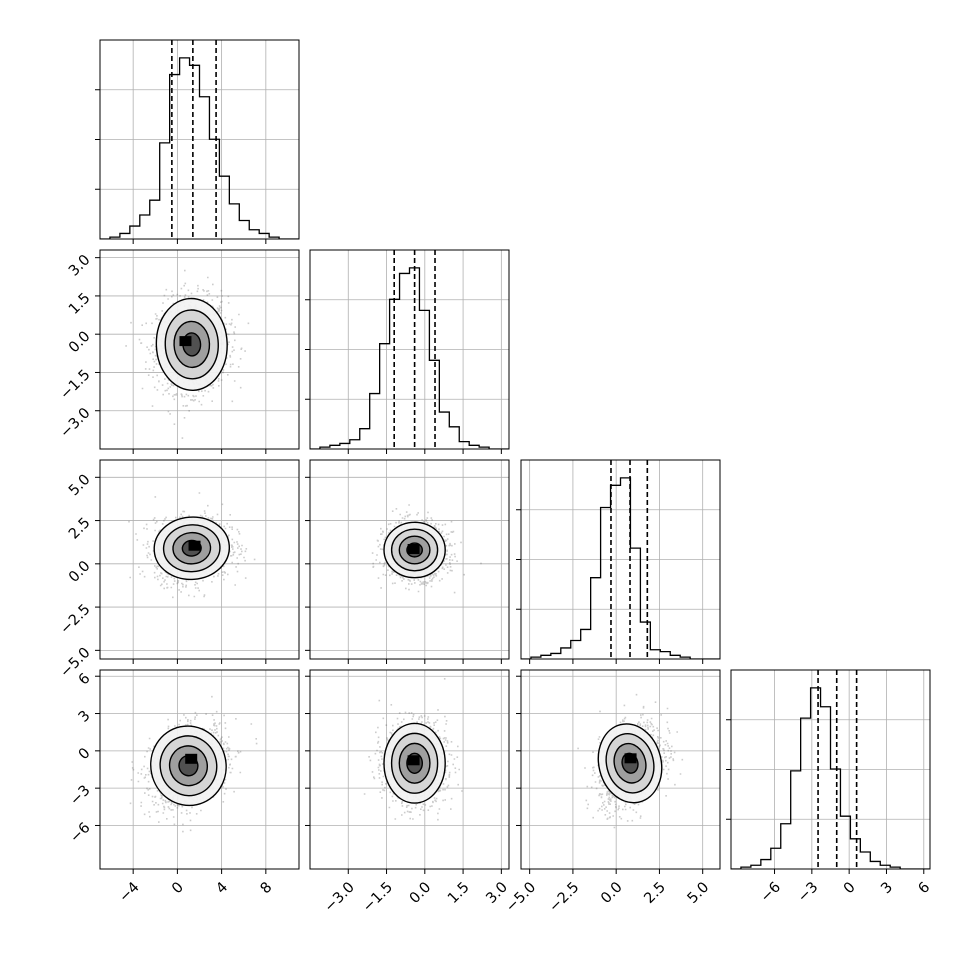 This screenshot has width=970, height=970. Describe the element at coordinates (80, 833) in the screenshot. I see `y-tick-label: −6` at that location.